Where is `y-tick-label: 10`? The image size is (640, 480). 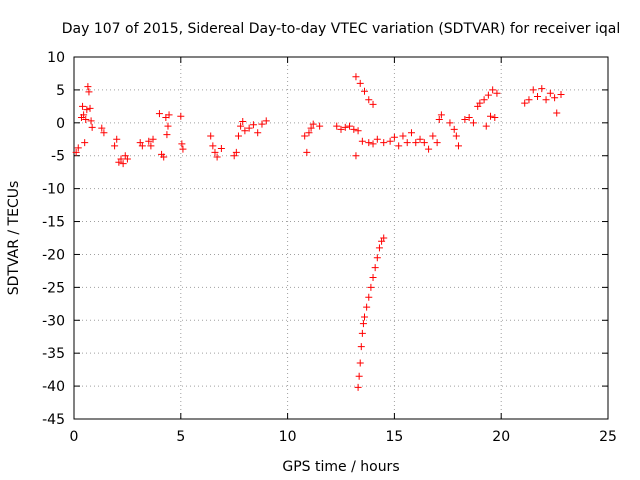 y-tick-label: 10 is located at coordinates (56, 58).